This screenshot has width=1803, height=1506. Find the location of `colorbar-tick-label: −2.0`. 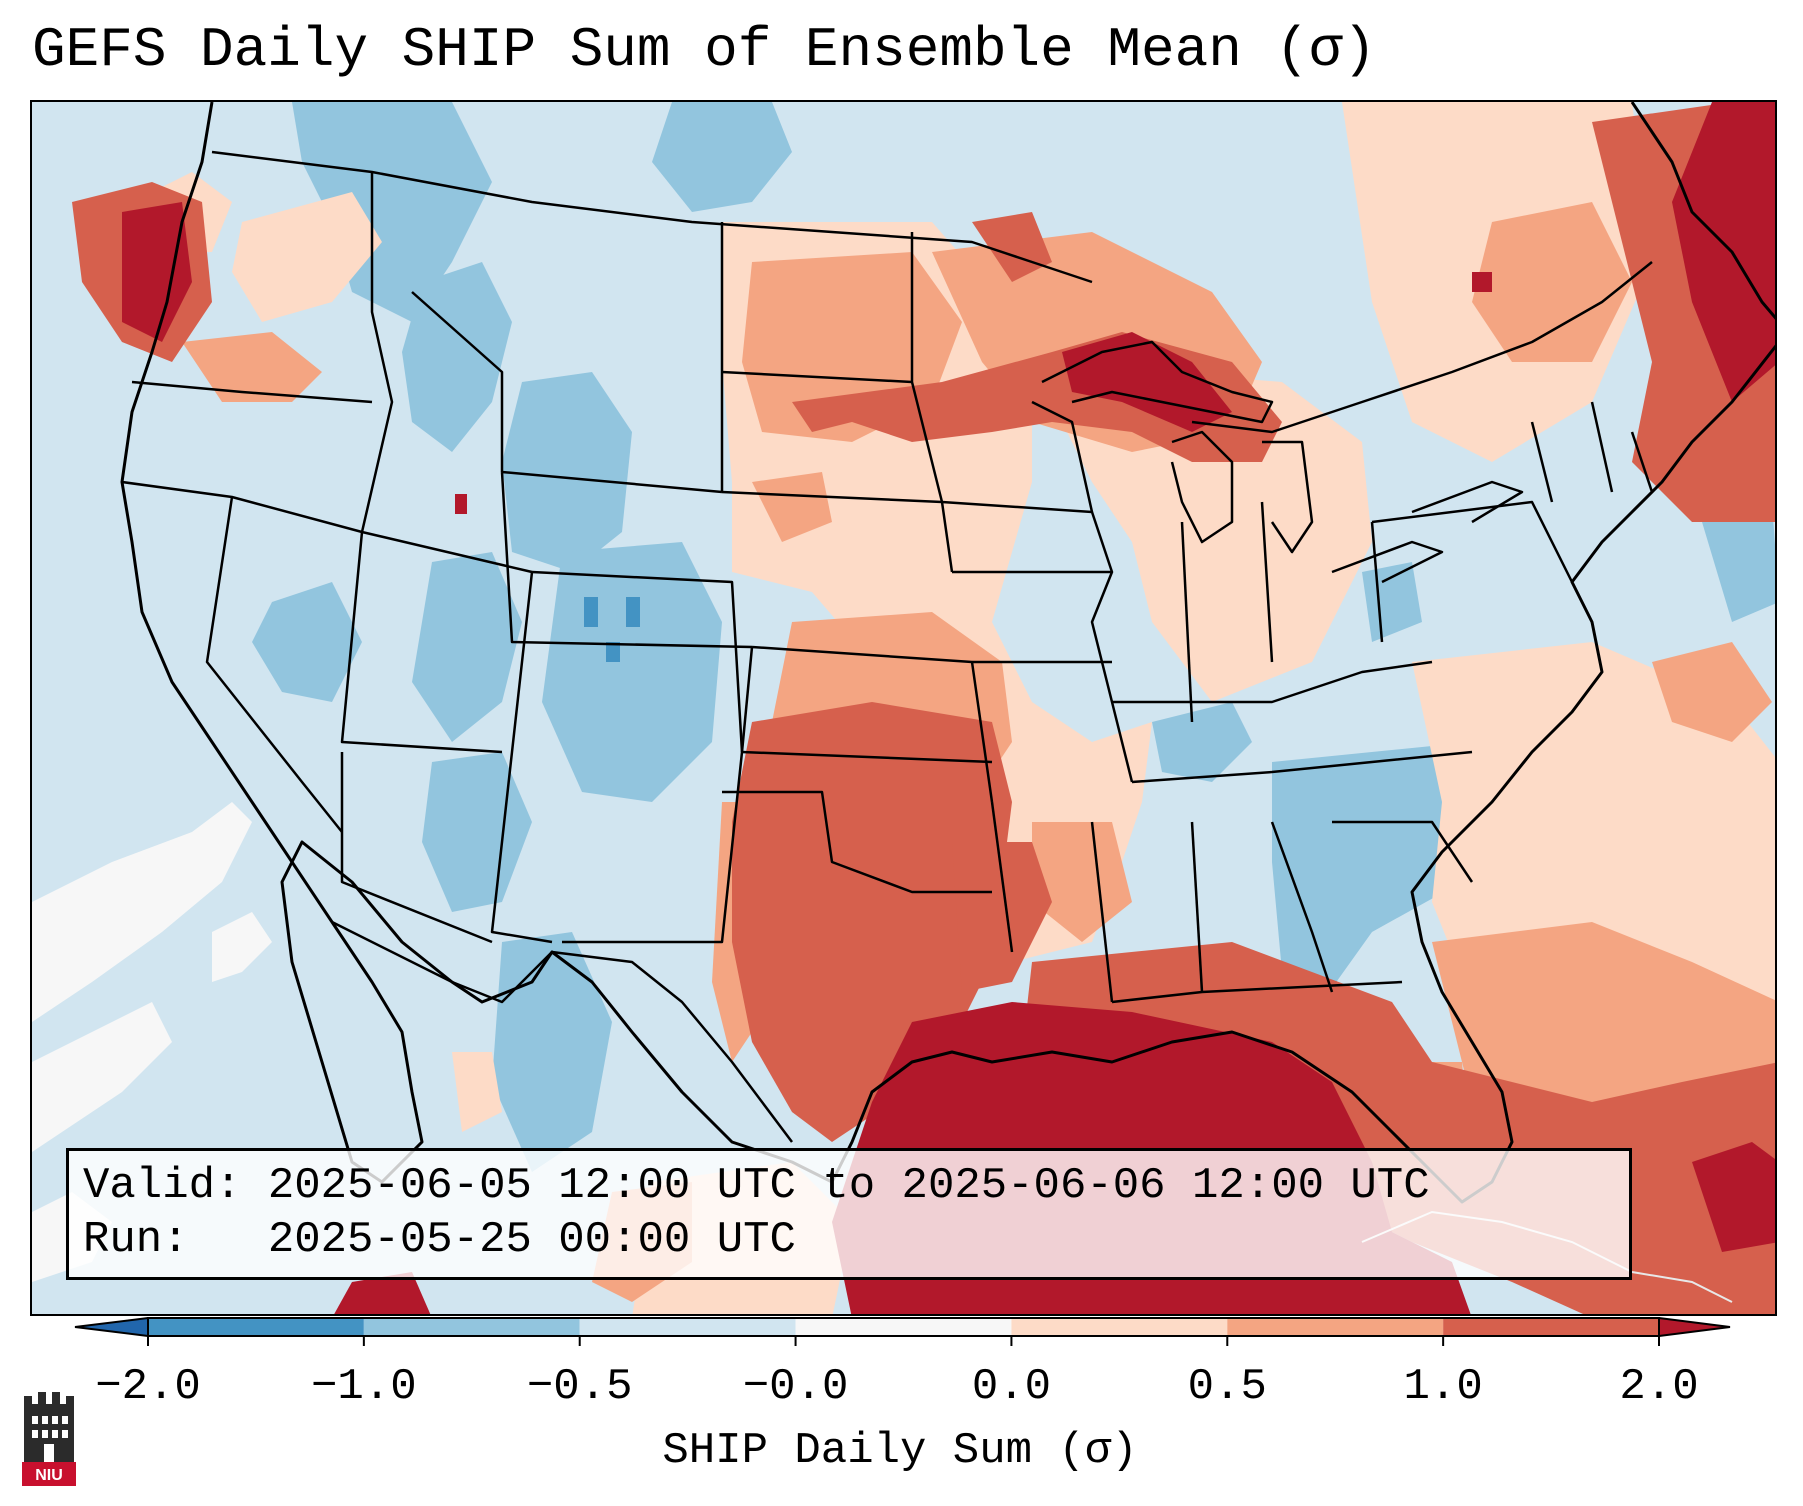

colorbar-tick-label: −2.0 is located at coordinates (148, 1387).